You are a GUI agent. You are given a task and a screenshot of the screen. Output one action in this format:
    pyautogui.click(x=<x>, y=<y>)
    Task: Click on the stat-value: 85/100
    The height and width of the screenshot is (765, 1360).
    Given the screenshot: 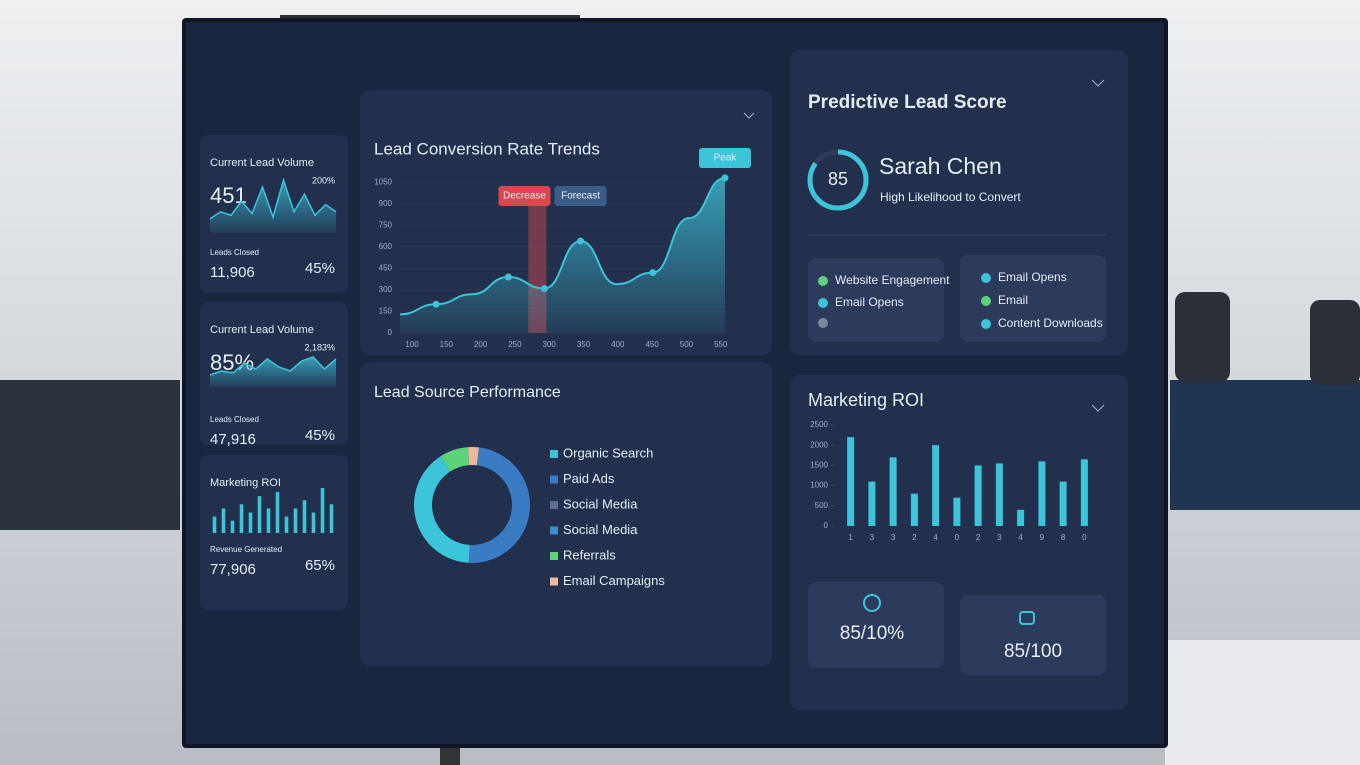 What is the action you would take?
    pyautogui.click(x=1033, y=651)
    